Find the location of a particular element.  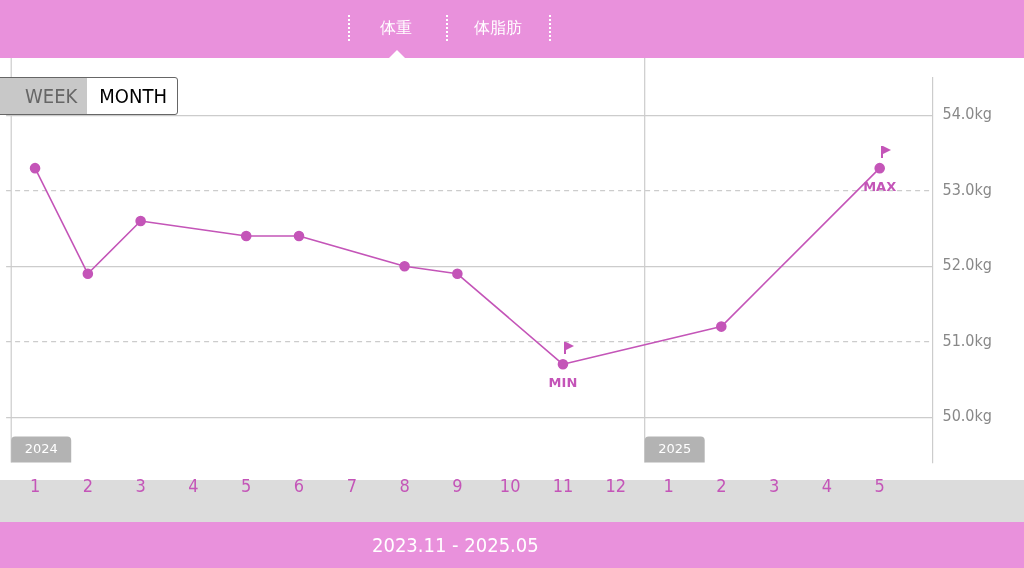

annotation: MONTH is located at coordinates (133, 96).